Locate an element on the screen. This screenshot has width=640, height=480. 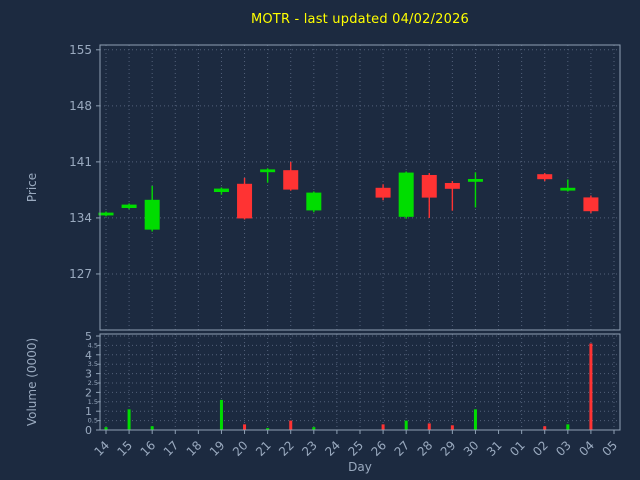
x-tick-label: 19 is located at coordinates (217, 448).